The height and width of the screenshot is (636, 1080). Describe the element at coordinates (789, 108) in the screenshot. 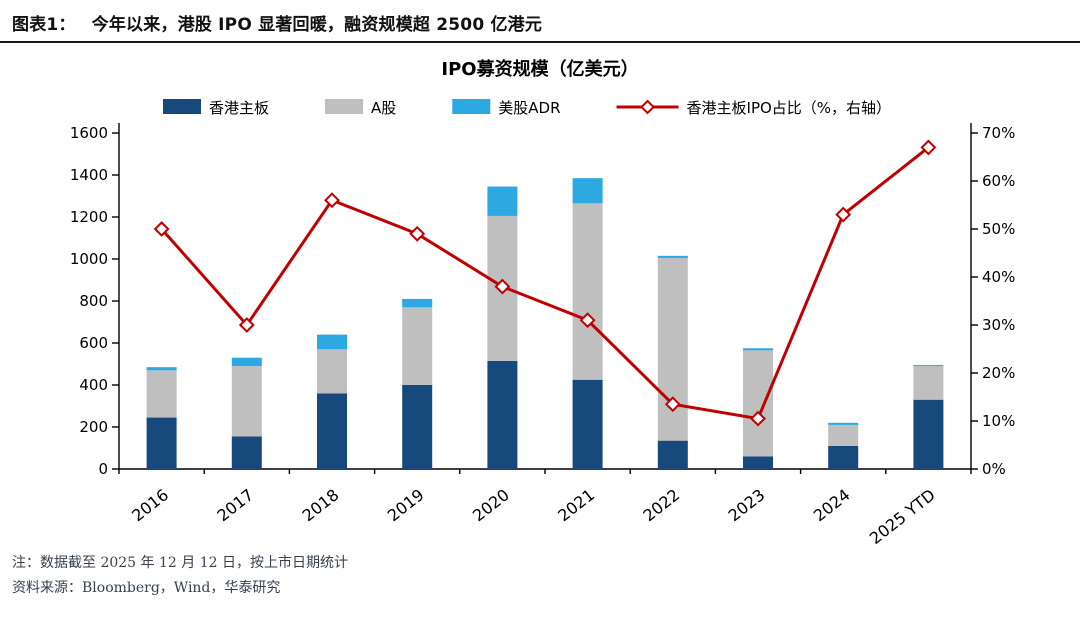

I see `legend-label-3: 香港主板IPO占比（%，右轴）` at that location.